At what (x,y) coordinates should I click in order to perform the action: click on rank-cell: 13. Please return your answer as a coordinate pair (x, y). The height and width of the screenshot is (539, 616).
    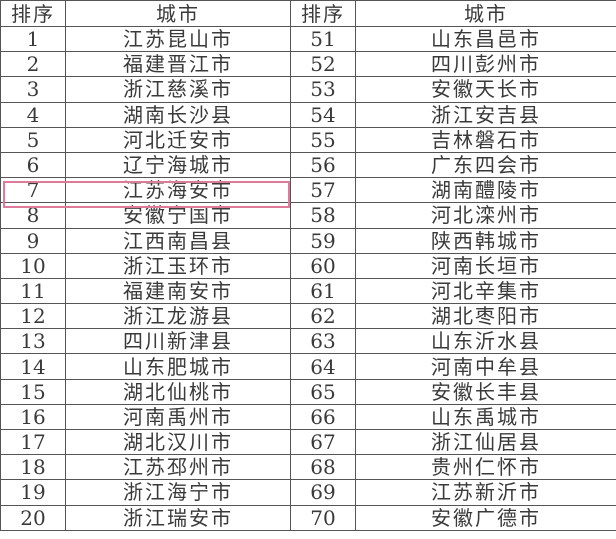
    Looking at the image, I should click on (33, 341).